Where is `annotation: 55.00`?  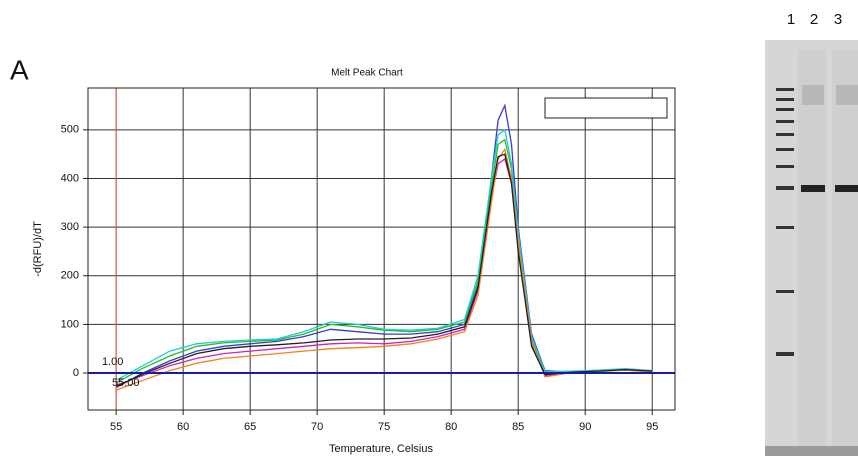
annotation: 55.00 is located at coordinates (126, 383).